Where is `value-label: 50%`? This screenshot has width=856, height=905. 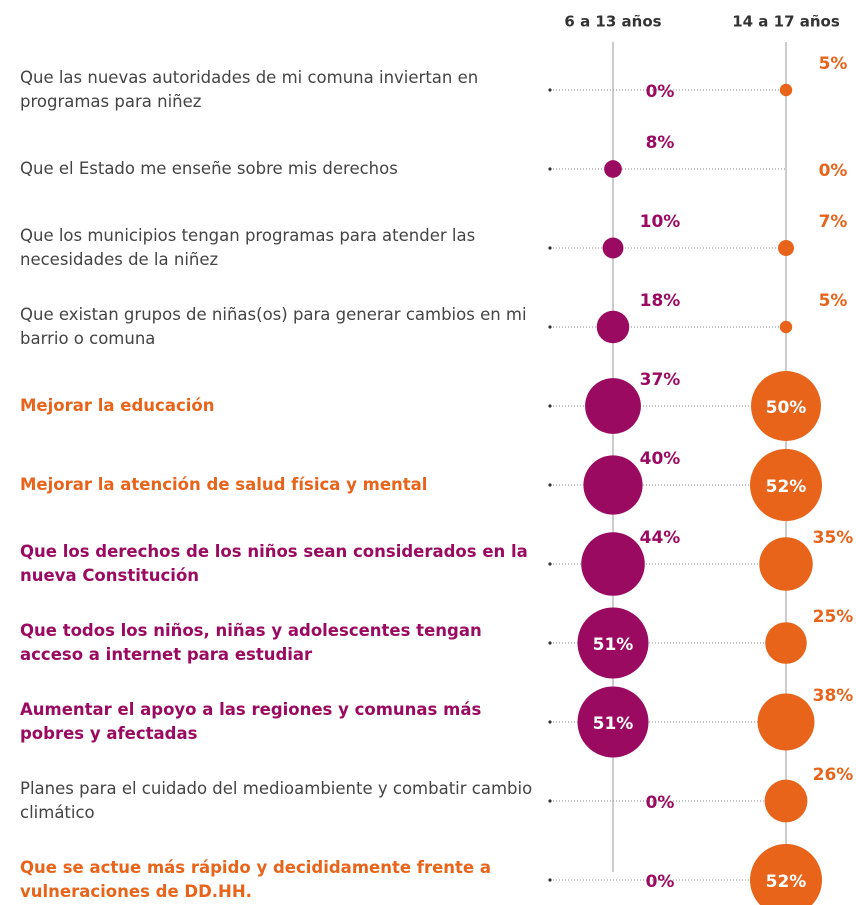
value-label: 50% is located at coordinates (786, 408).